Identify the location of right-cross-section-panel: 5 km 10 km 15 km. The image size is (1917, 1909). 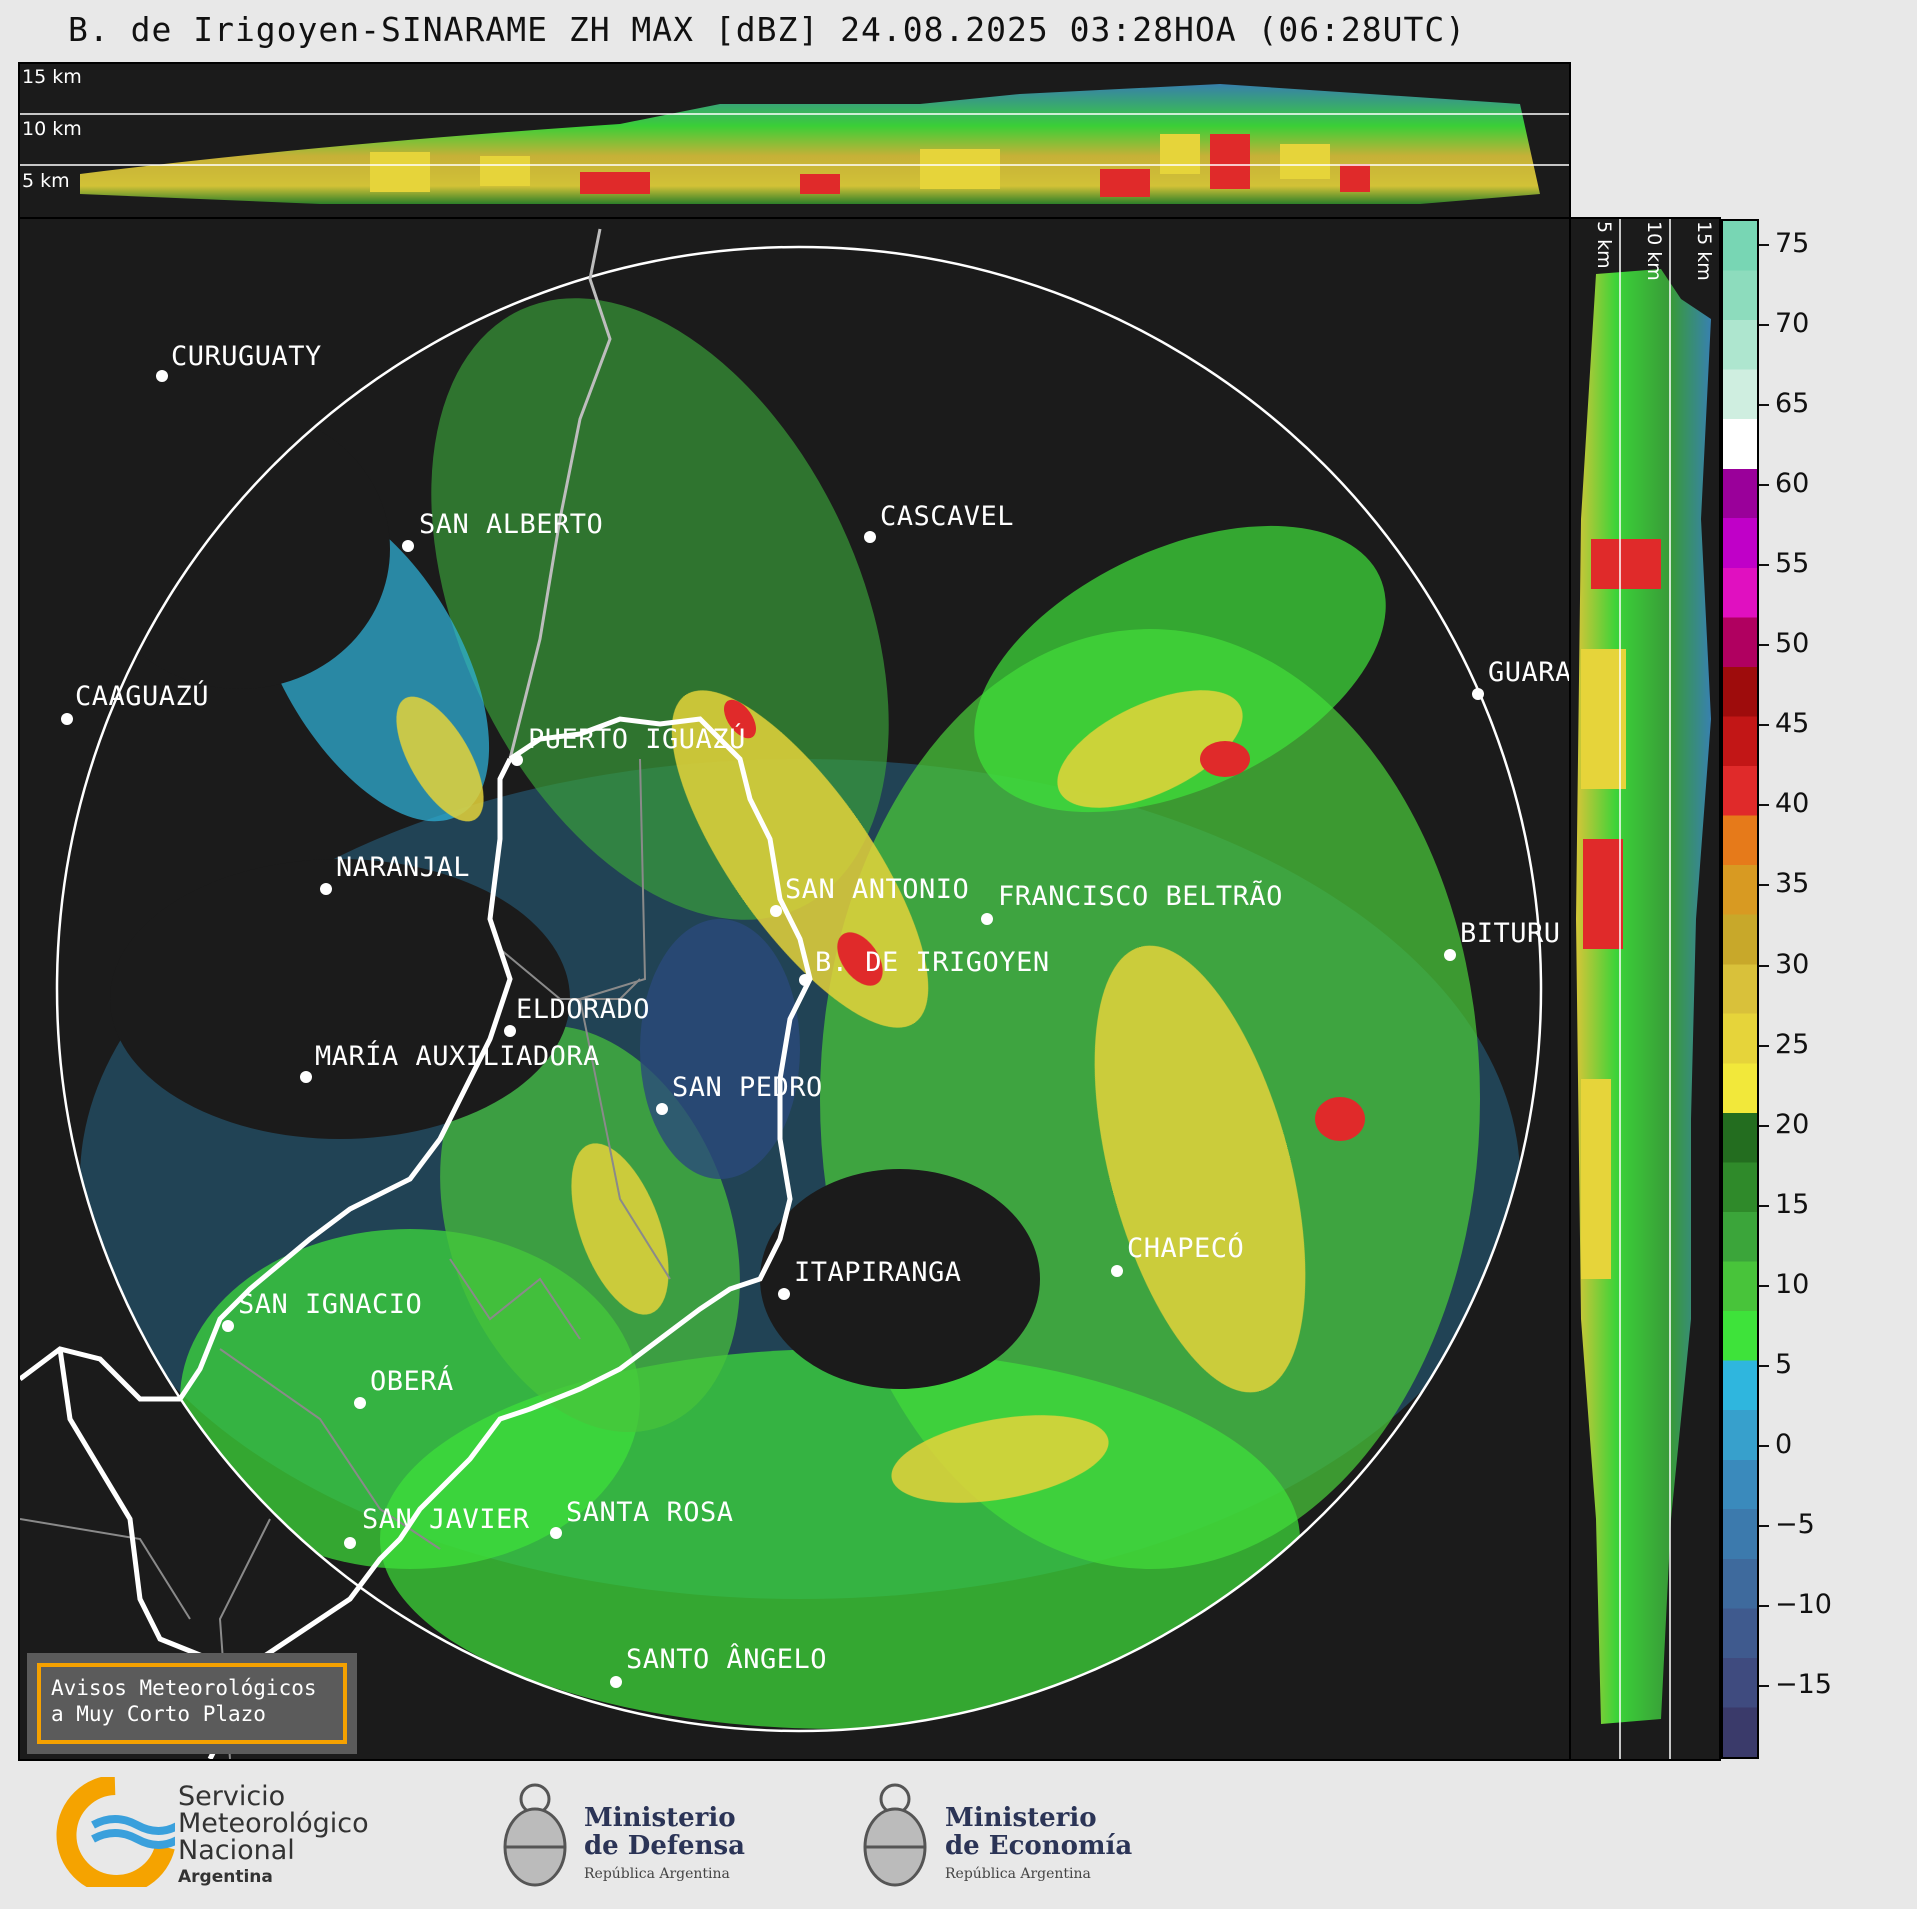
(1645, 989).